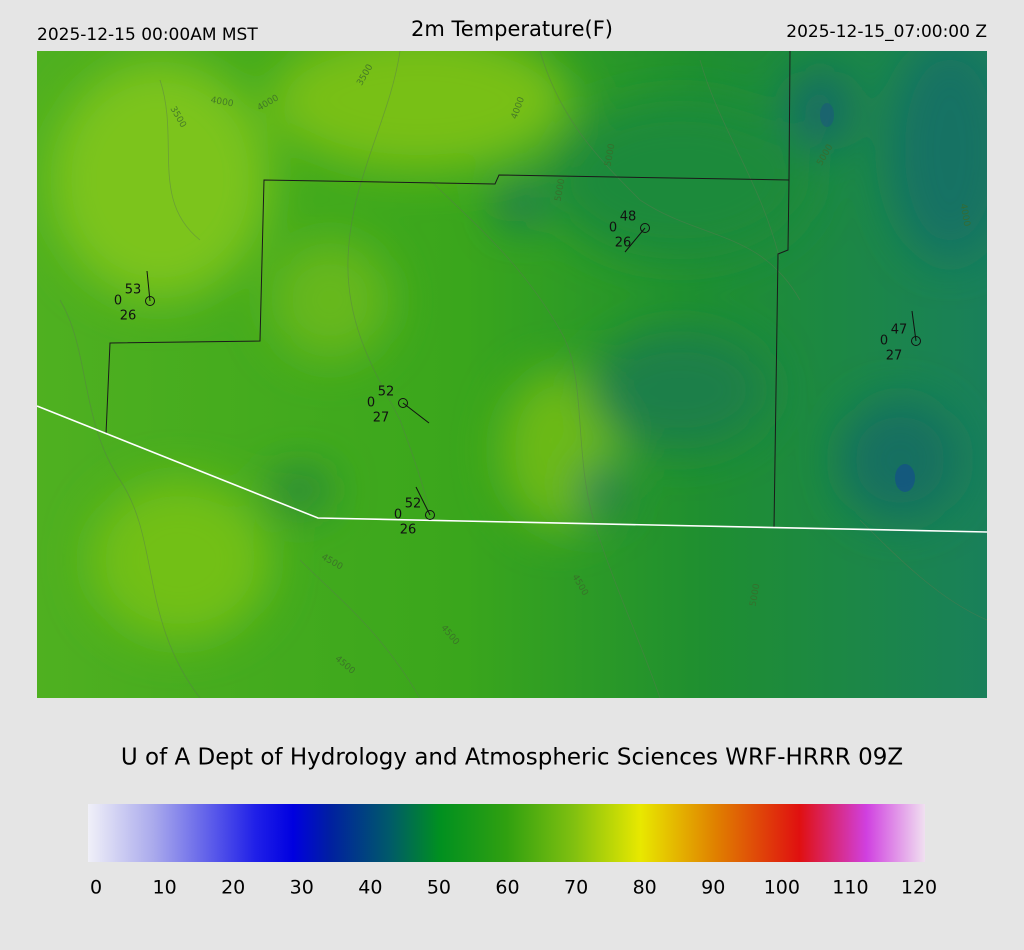  I want to click on colorbar-tick-label: 0, so click(96, 888).